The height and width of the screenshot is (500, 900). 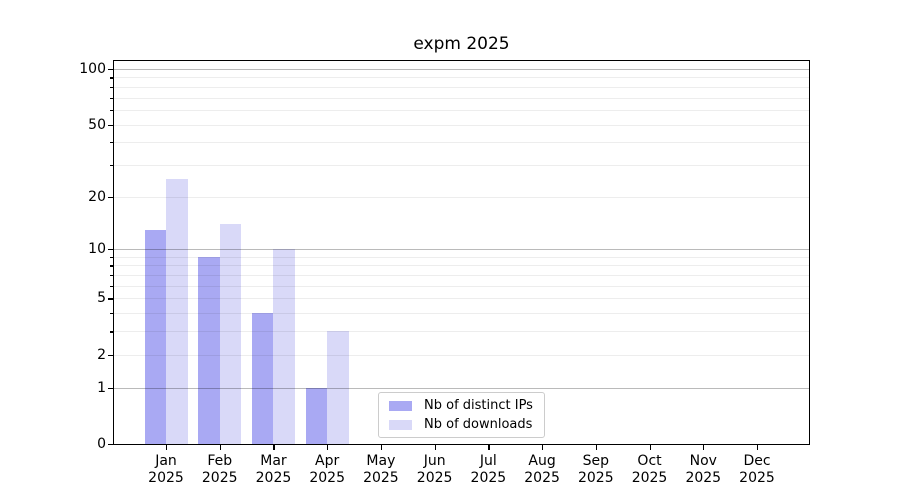 I want to click on legend-label: Nb of distinct IPs, so click(x=478, y=405).